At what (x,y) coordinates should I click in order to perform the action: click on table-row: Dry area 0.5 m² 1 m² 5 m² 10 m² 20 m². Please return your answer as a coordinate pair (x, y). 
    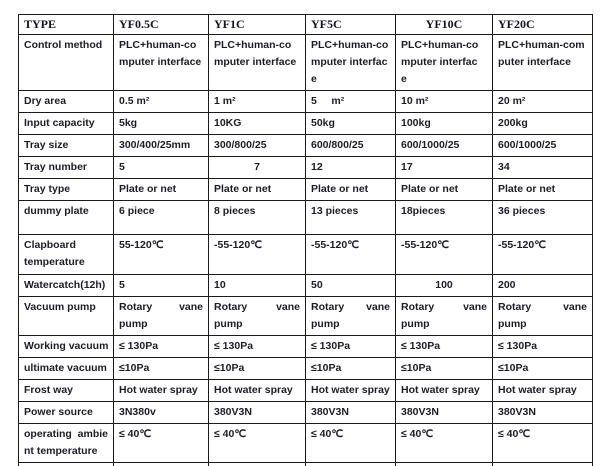
    Looking at the image, I should click on (305, 101).